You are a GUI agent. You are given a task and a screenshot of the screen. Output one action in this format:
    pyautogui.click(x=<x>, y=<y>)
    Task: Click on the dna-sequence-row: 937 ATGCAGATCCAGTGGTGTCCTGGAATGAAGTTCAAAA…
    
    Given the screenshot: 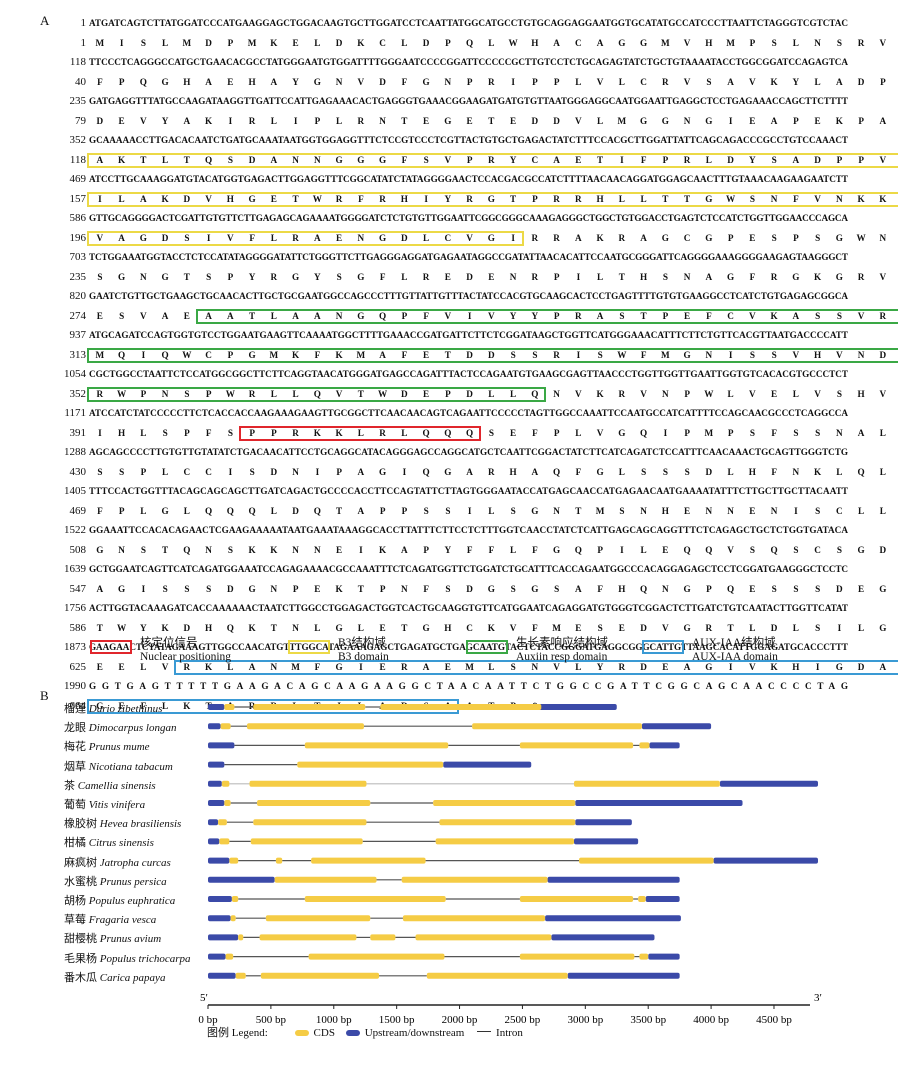 What is the action you would take?
    pyautogui.click(x=449, y=336)
    